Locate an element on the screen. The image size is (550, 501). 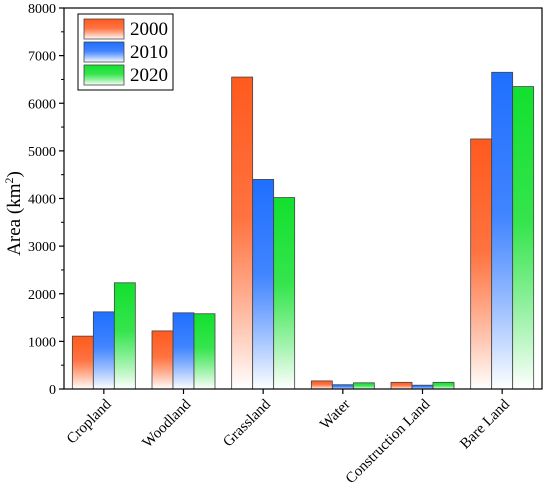
y-axis: 0 1000 2000 3000 4000 5000 6000 7000 8000 is located at coordinates (46, 200).